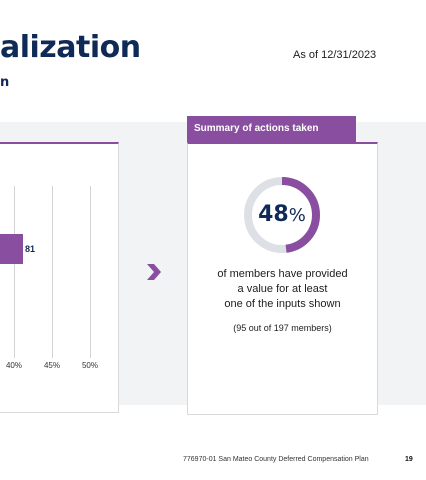 The image size is (426, 480). What do you see at coordinates (335, 55) in the screenshot?
I see `as-of-date: As of 12/31/2023` at bounding box center [335, 55].